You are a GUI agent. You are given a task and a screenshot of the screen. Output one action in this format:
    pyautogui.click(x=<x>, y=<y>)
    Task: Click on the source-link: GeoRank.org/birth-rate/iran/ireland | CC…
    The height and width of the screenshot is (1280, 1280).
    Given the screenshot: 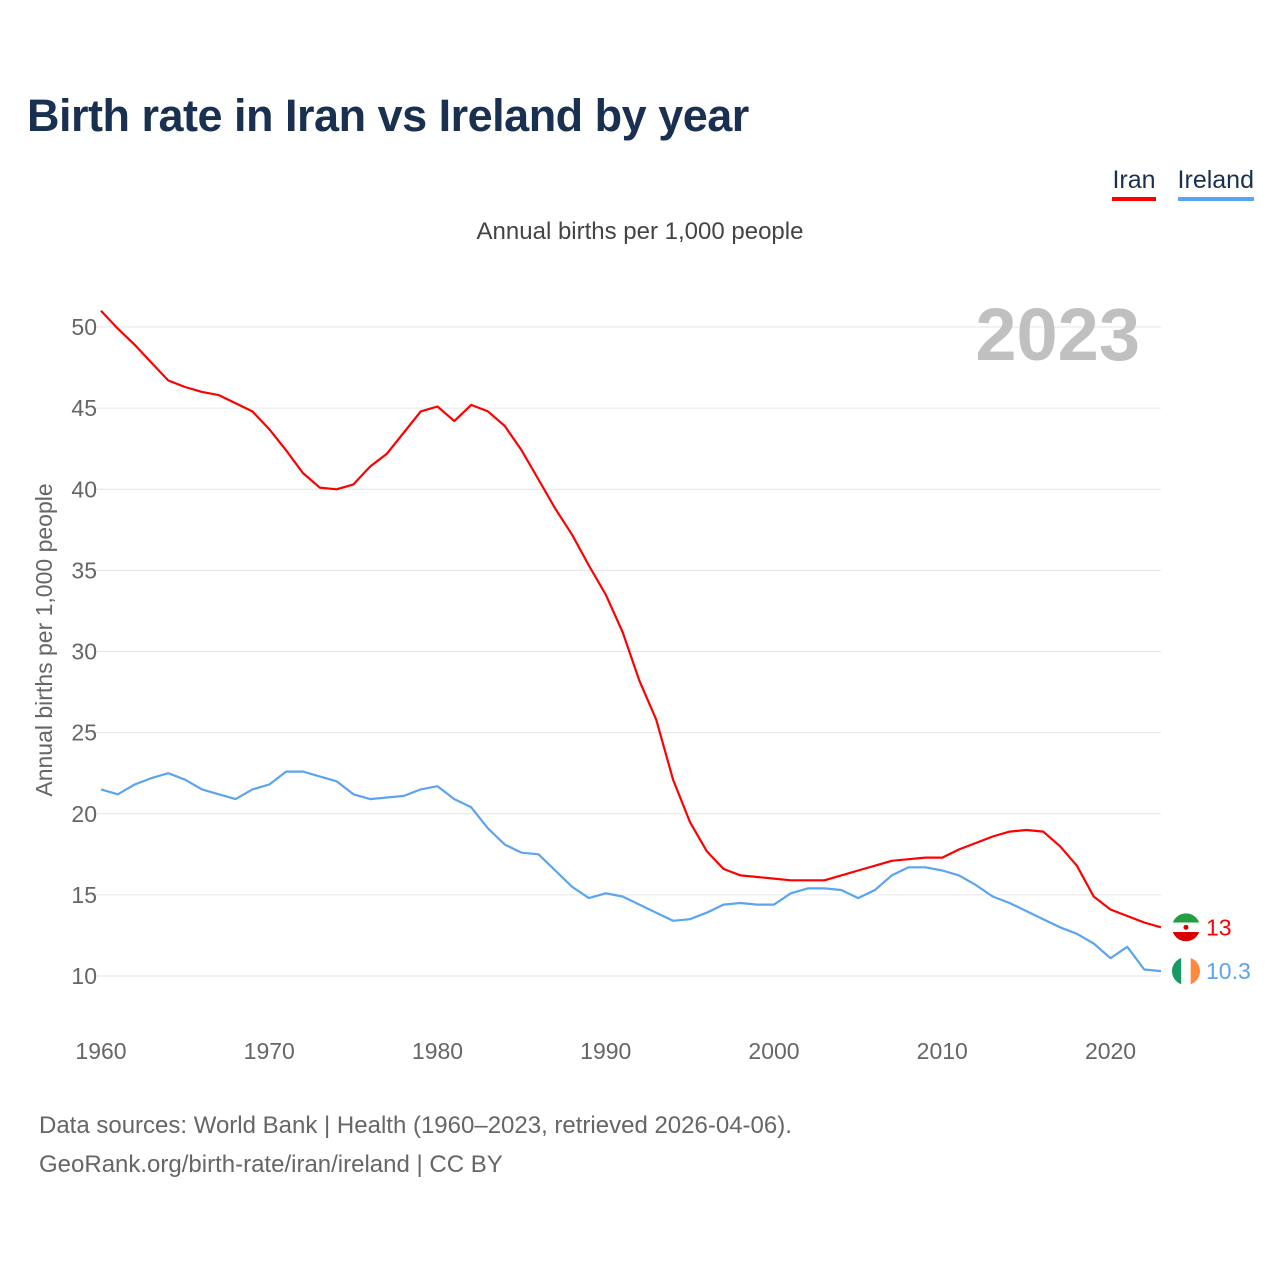 What is the action you would take?
    pyautogui.click(x=271, y=1164)
    